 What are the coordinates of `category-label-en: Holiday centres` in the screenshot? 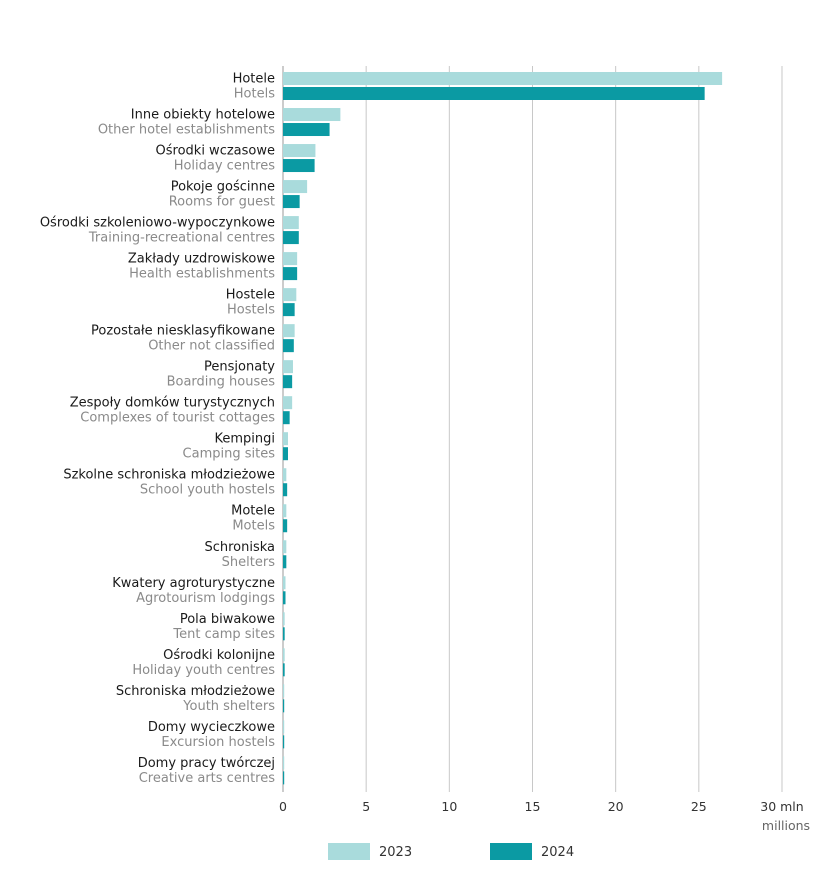 It's located at (225, 166).